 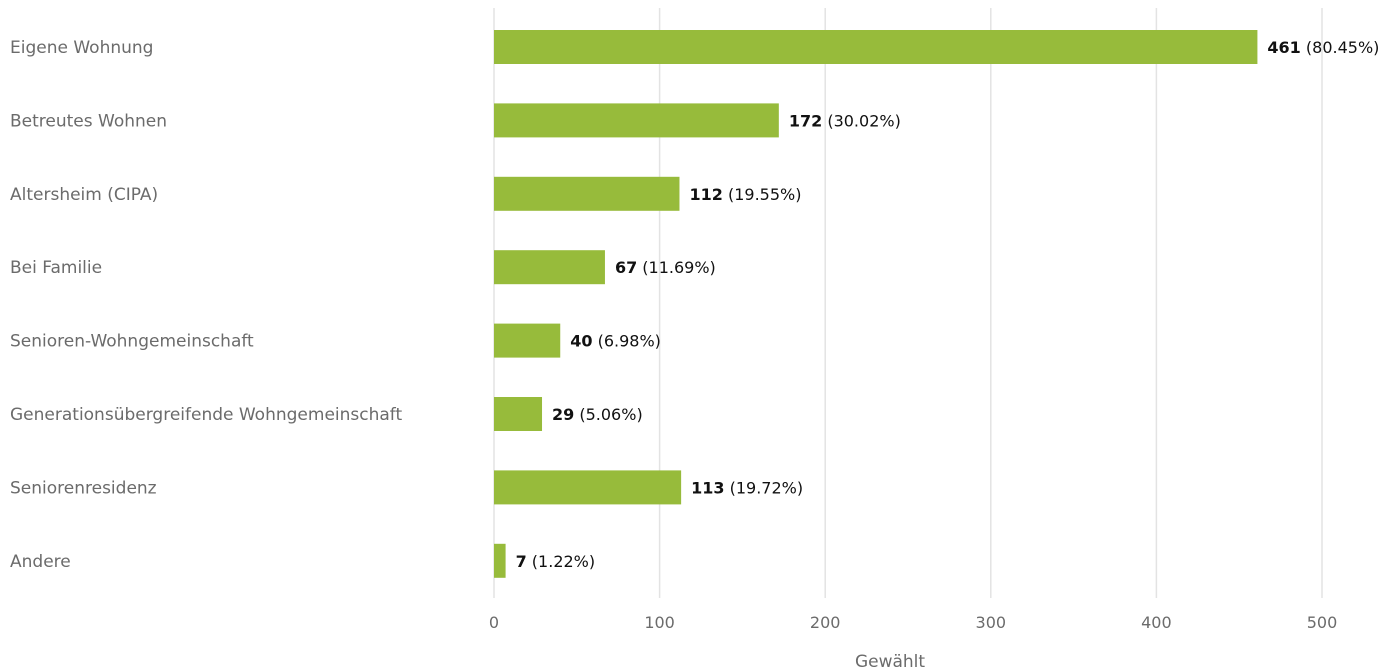 I want to click on data-label-percent: (5.06%), so click(x=608, y=414).